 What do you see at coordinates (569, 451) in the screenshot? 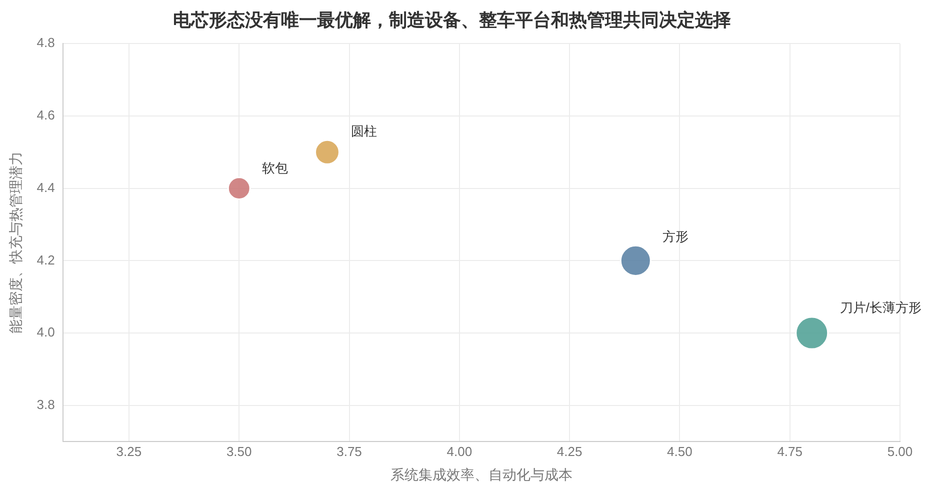
I see `x-tick-label: 4.25` at bounding box center [569, 451].